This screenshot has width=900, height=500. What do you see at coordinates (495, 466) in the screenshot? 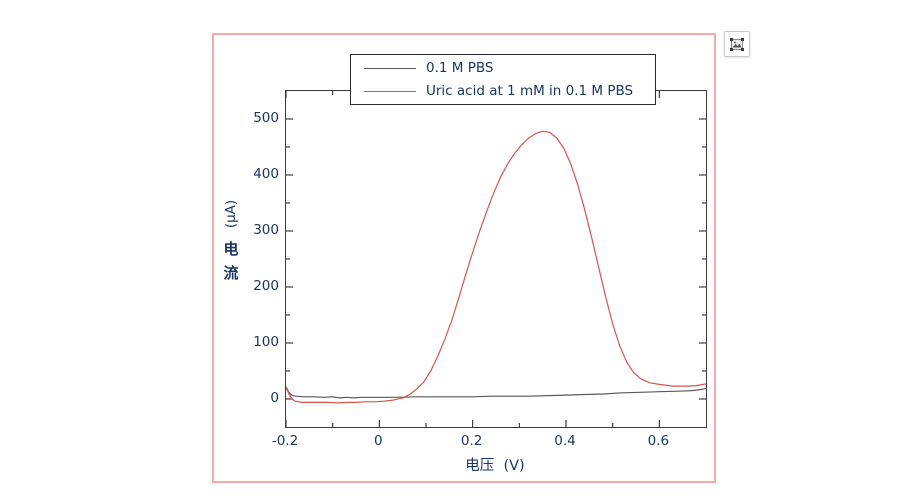
I see `x-axis-label: 电压 (V)` at bounding box center [495, 466].